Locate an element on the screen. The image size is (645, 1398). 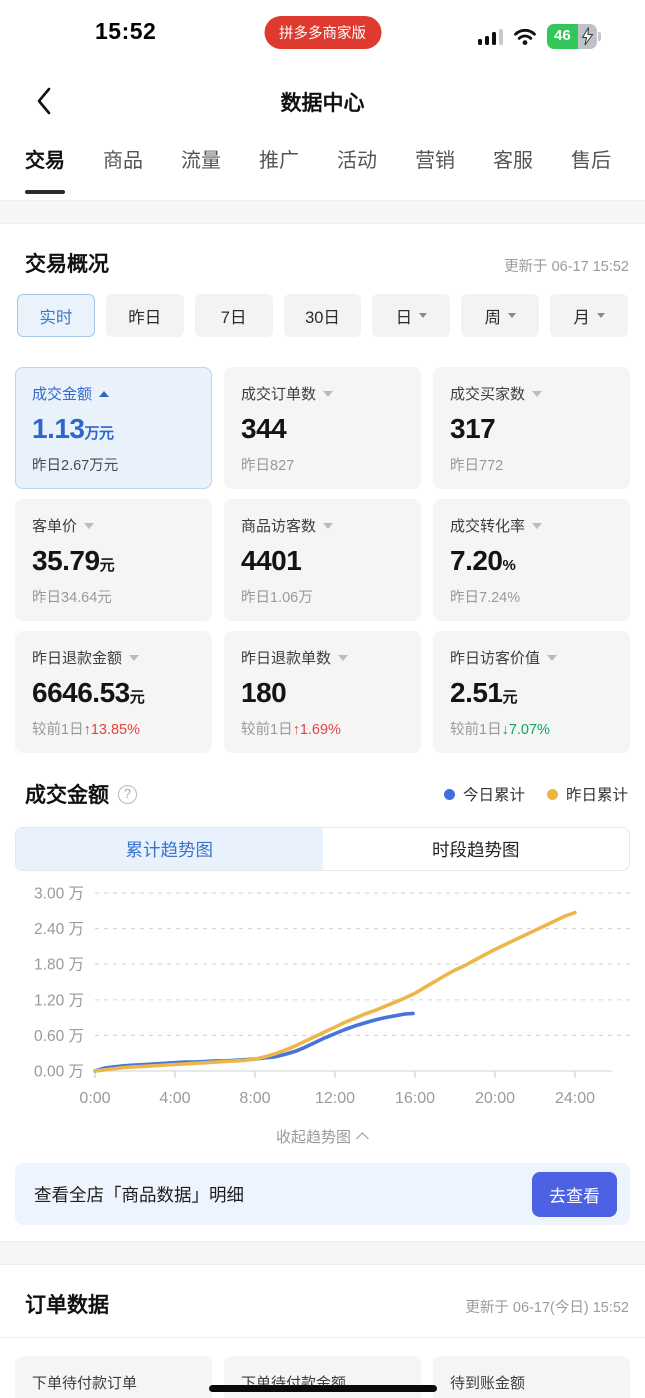
y-axis-tick-label: 0.60 万 is located at coordinates (59, 1036).